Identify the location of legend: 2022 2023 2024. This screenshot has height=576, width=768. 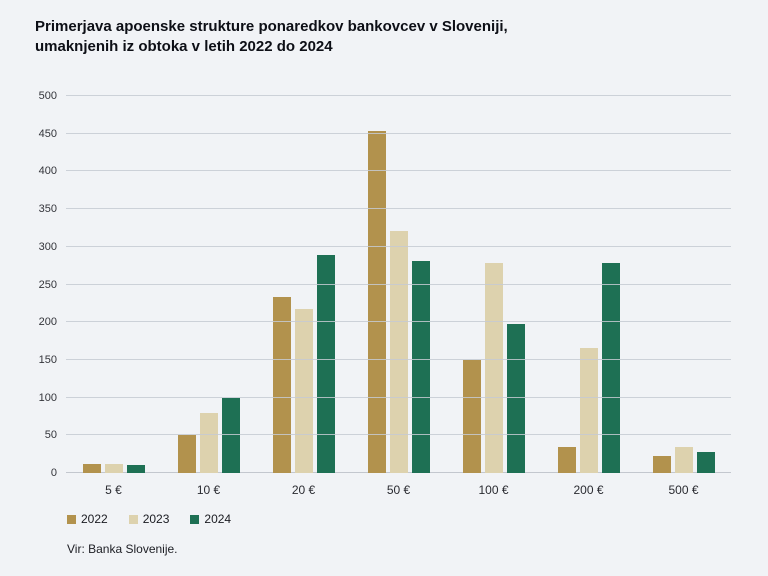
(149, 519).